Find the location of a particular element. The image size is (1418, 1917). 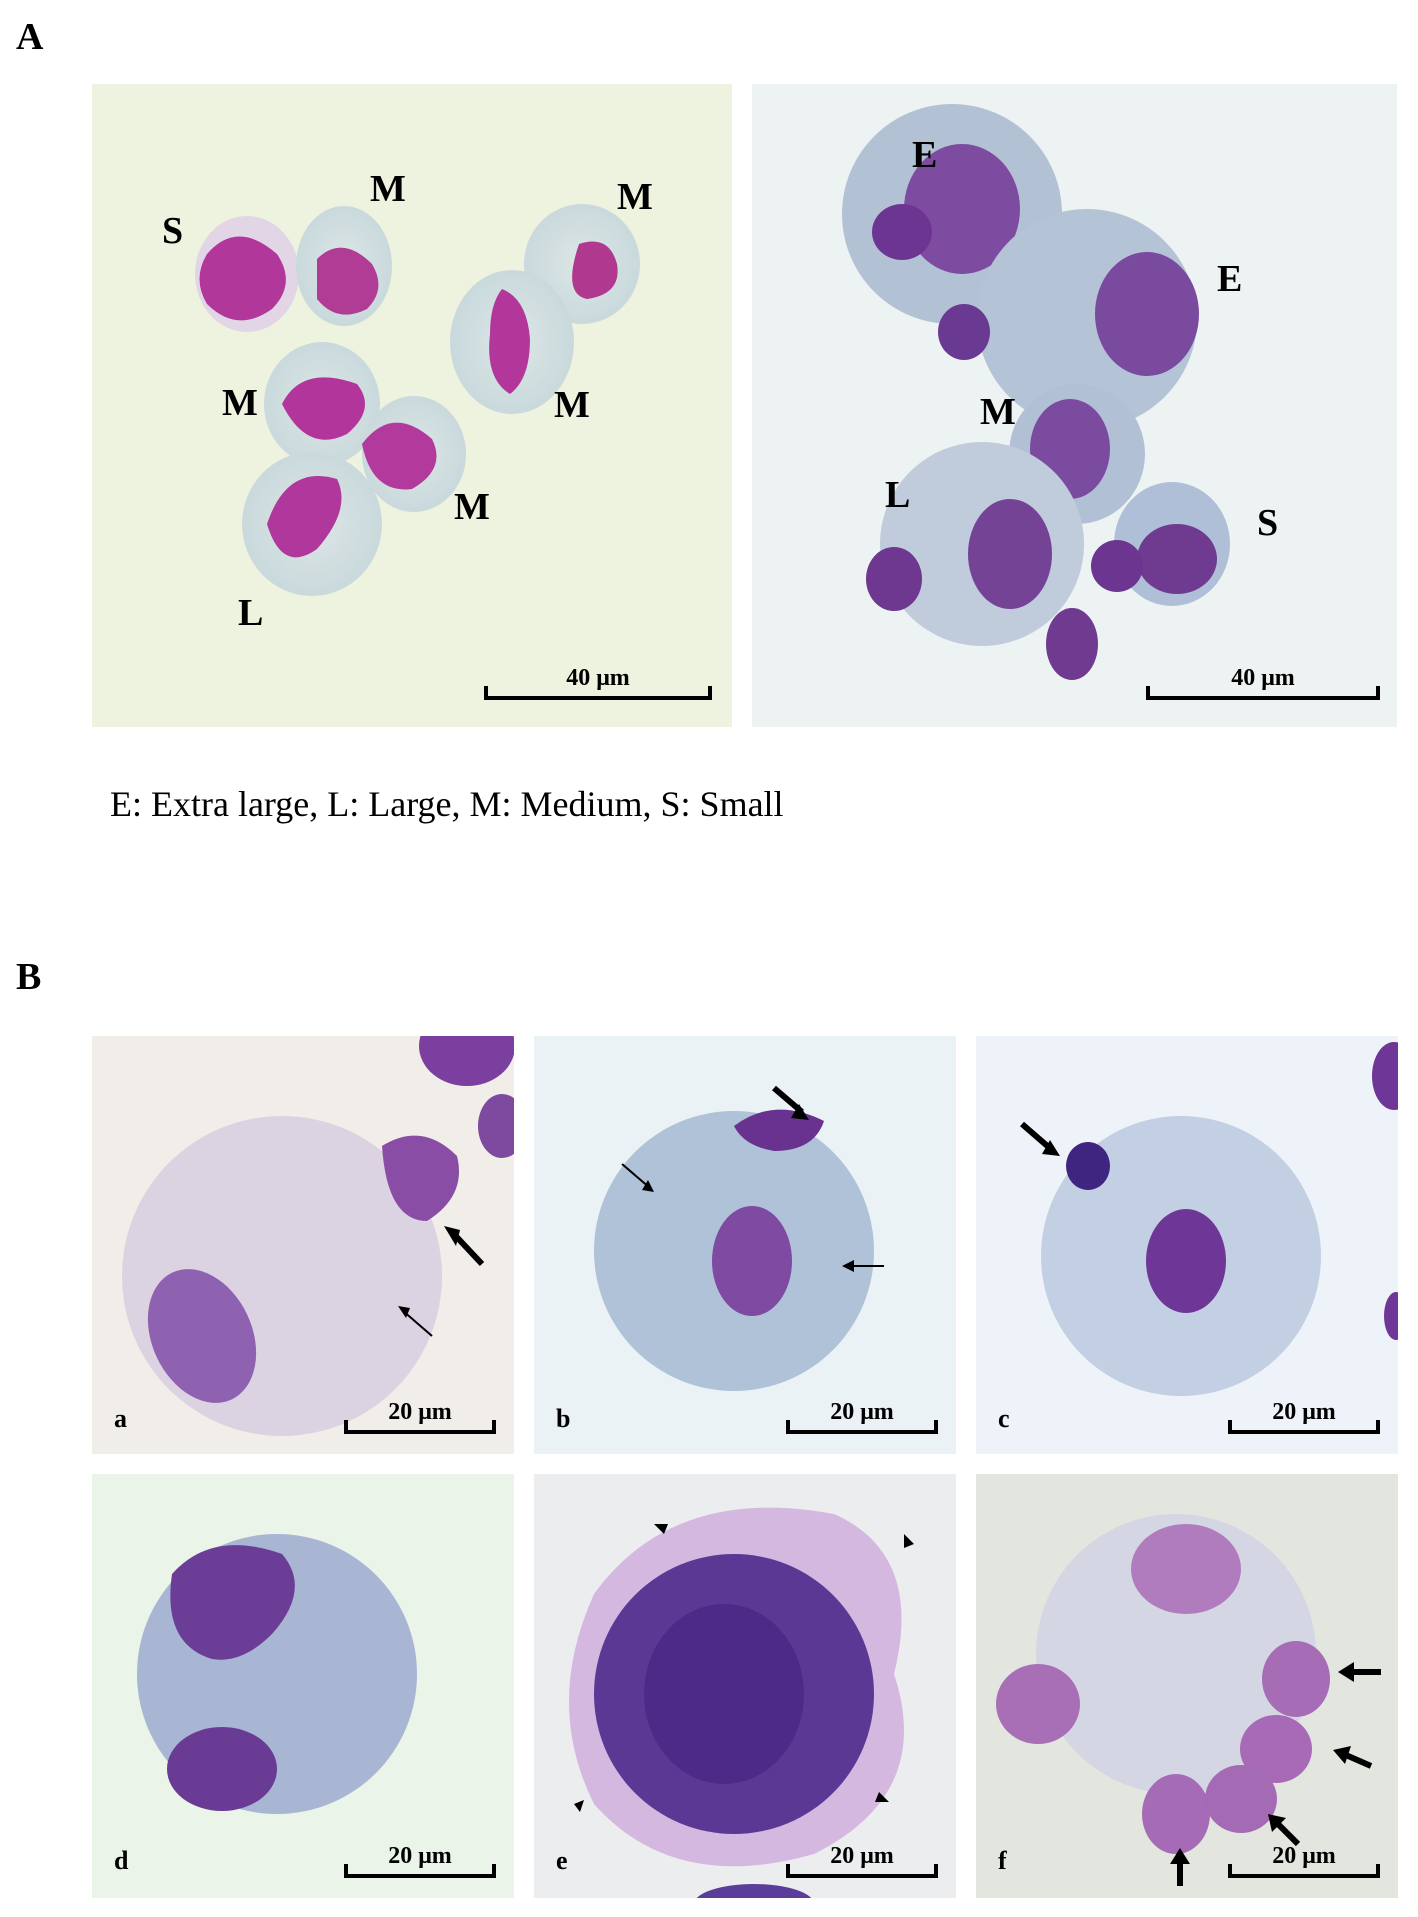

micrograph-b-a: a 20 μm is located at coordinates (303, 1245).